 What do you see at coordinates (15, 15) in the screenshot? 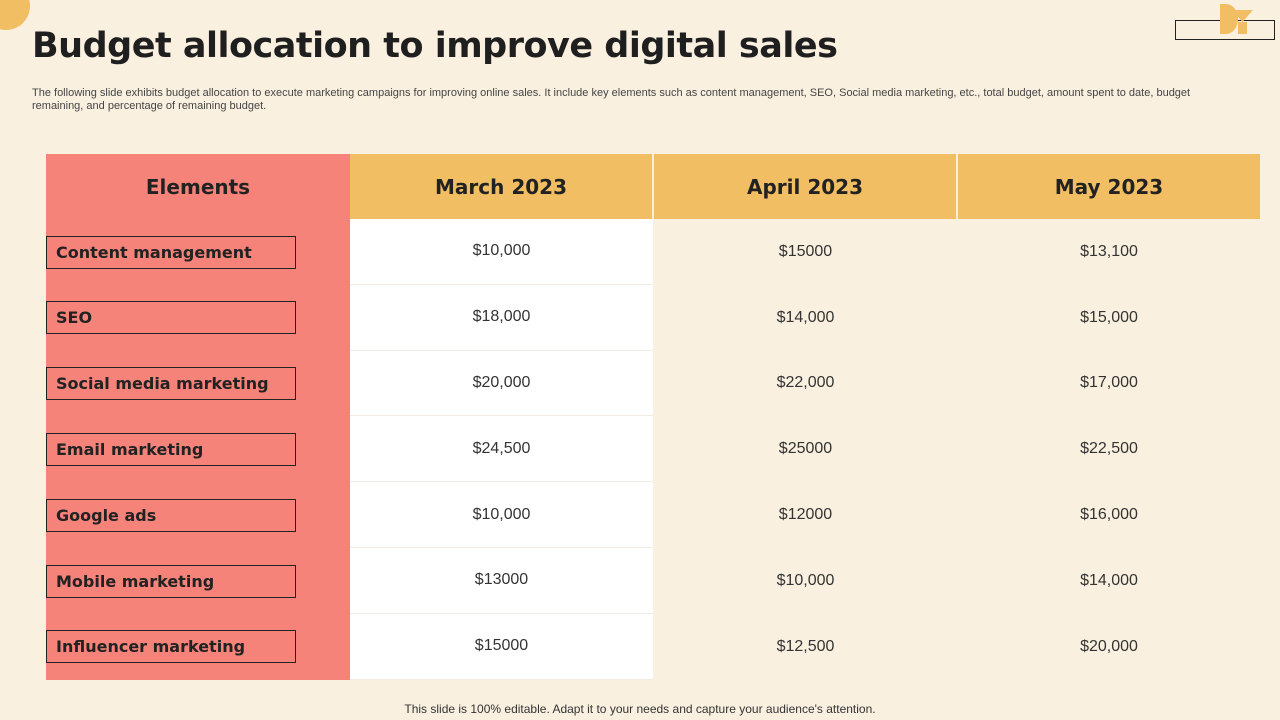
I see `corner-decoration` at bounding box center [15, 15].